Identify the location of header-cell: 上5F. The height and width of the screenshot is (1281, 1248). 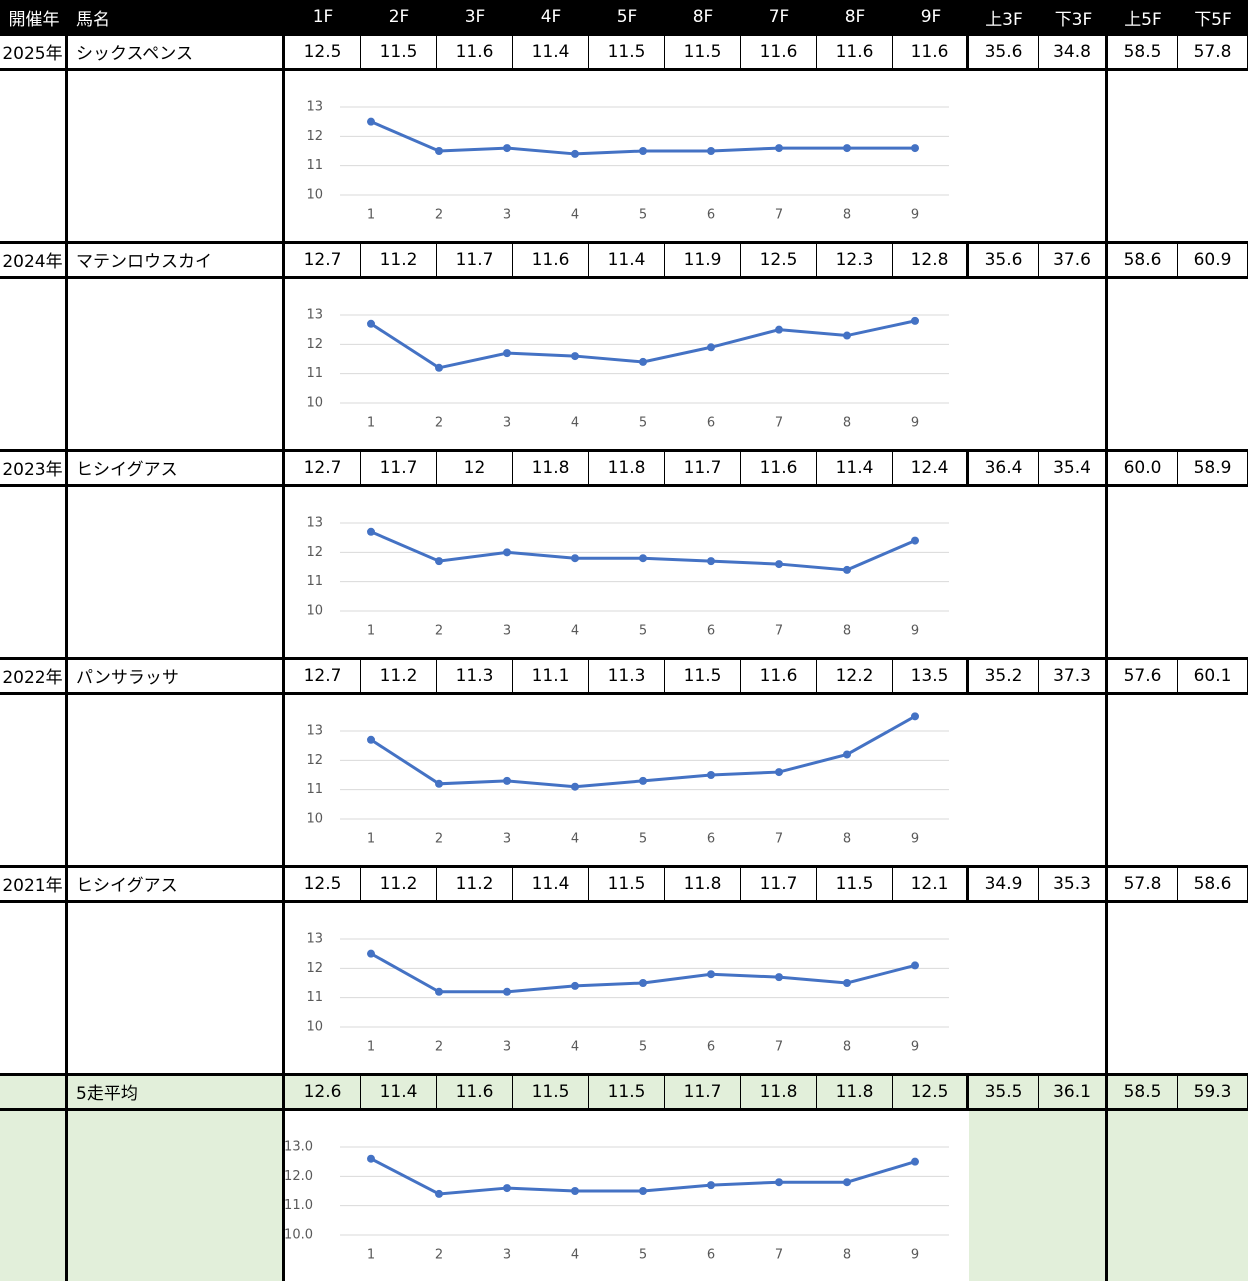
(1143, 17).